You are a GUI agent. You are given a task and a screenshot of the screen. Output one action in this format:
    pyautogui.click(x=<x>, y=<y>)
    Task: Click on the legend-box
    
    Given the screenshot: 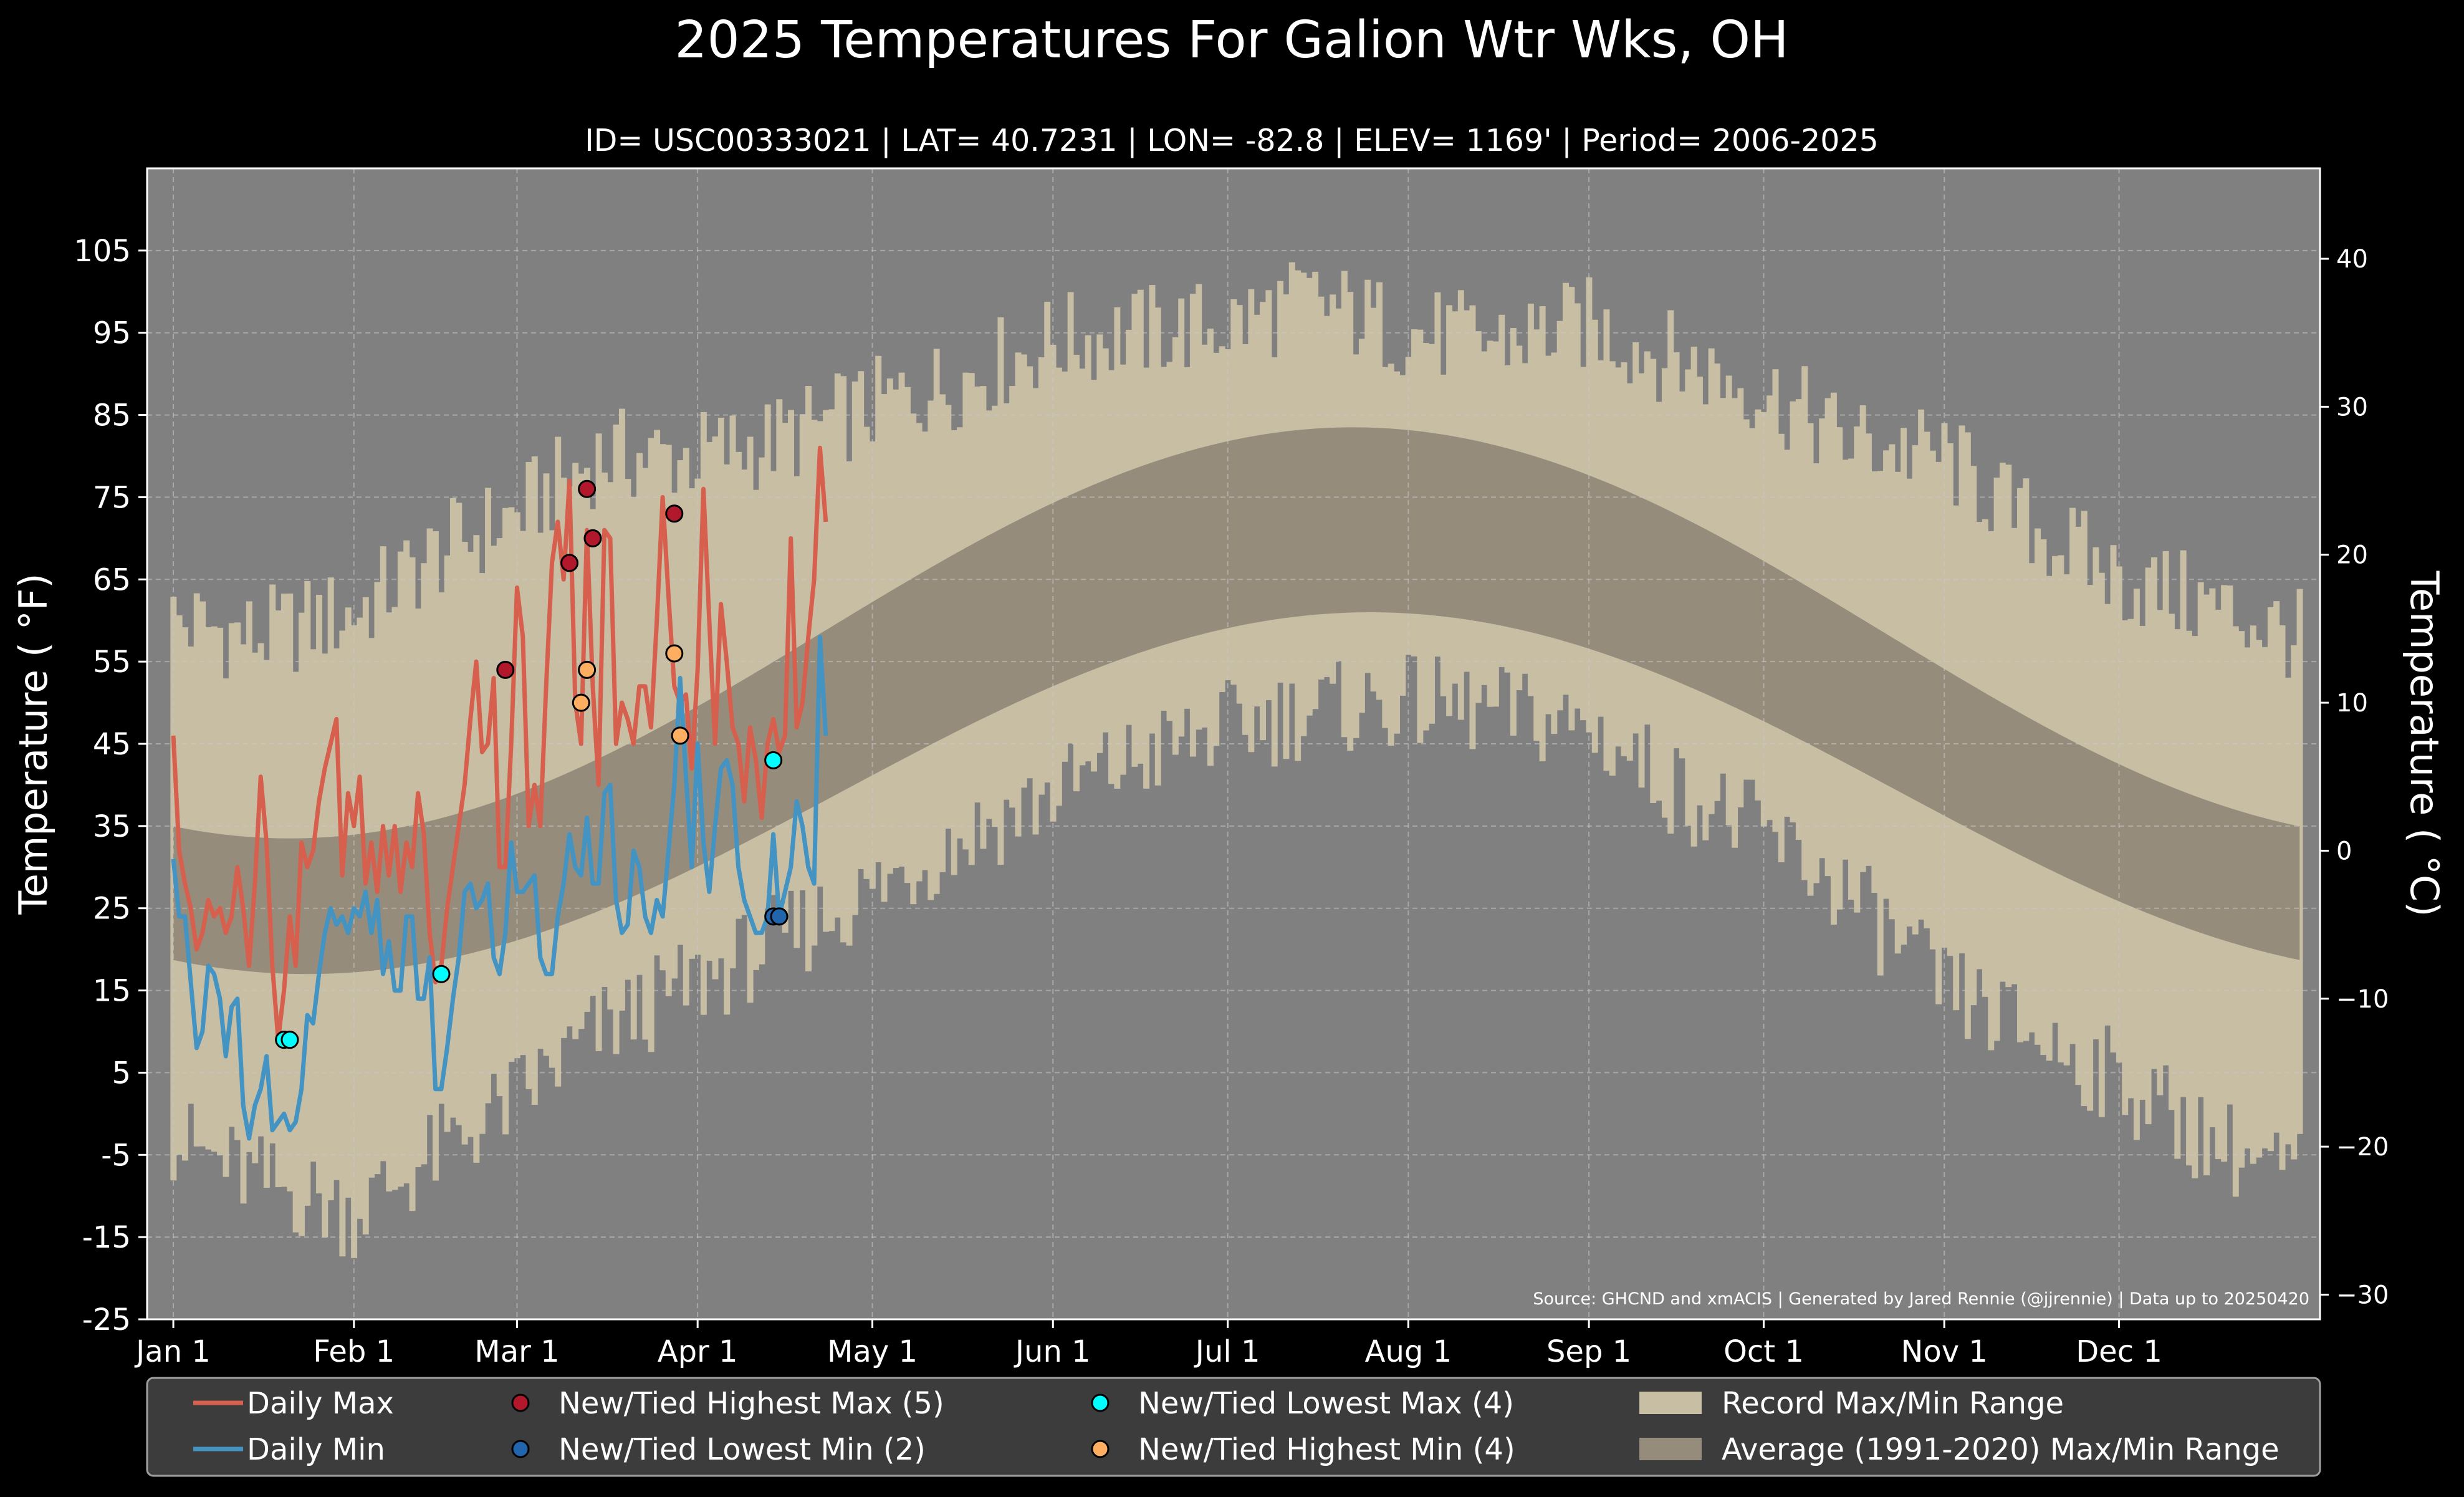 What is the action you would take?
    pyautogui.click(x=1233, y=1427)
    